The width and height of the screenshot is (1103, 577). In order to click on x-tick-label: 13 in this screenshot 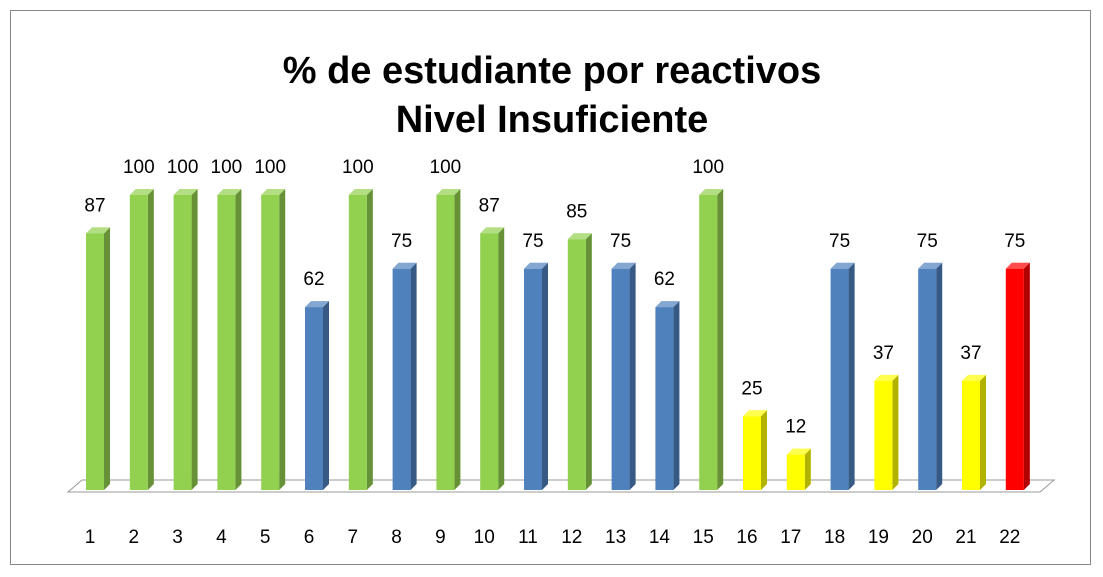, I will do `click(615, 537)`.